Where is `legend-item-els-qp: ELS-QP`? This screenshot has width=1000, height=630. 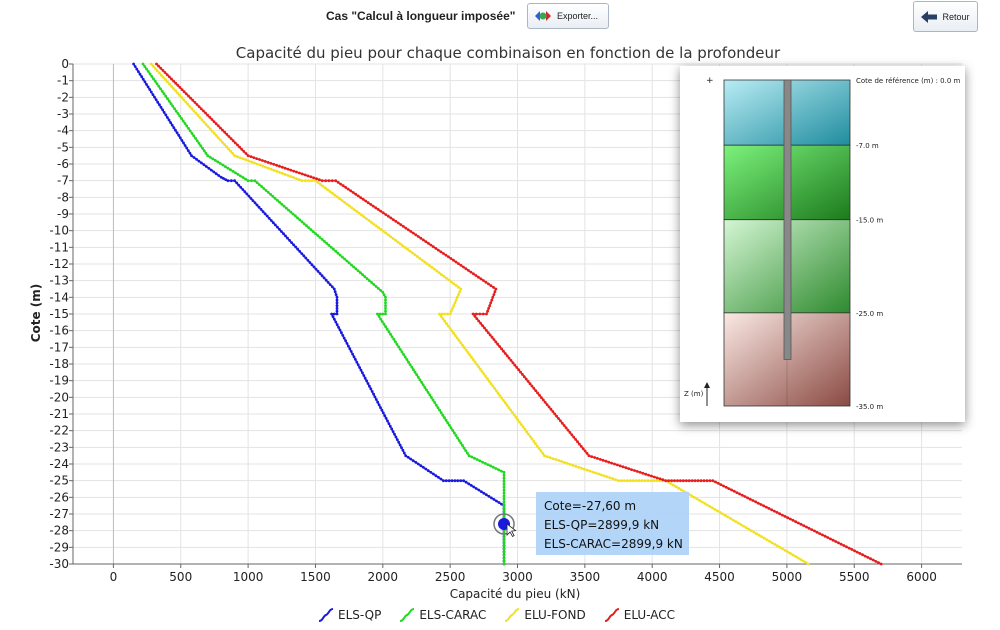
legend-item-els-qp: ELS-QP is located at coordinates (349, 615).